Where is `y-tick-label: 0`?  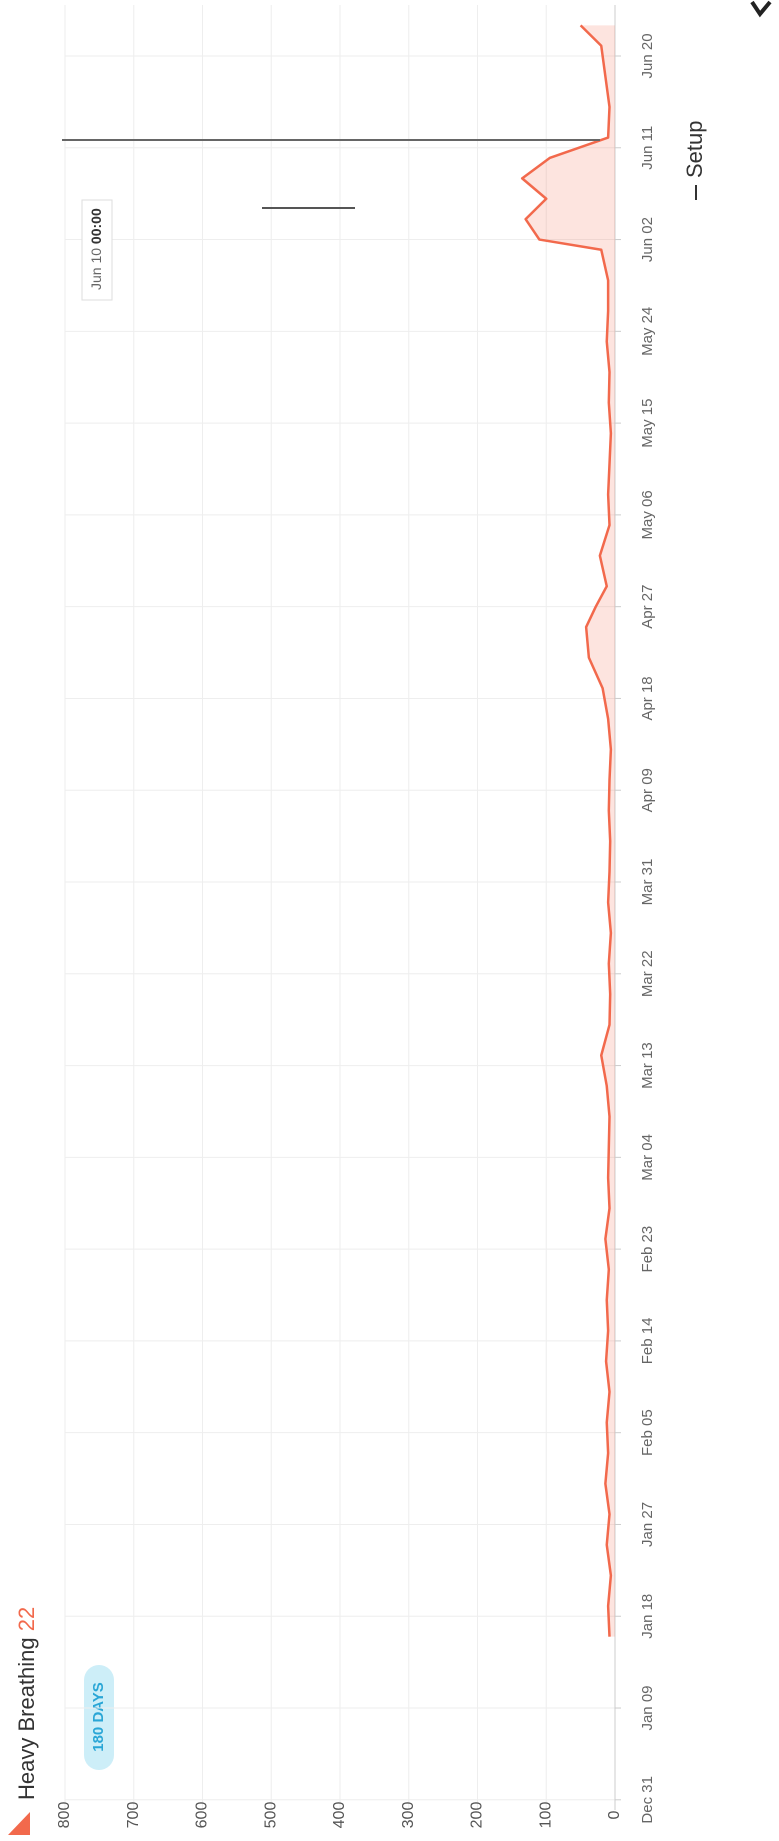 y-tick-label: 0 is located at coordinates (614, 1814).